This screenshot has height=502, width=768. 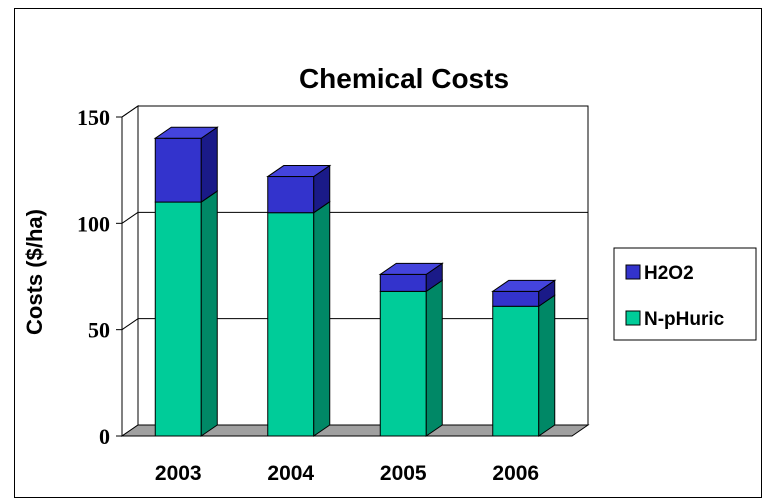 What do you see at coordinates (403, 363) in the screenshot?
I see `bar-N-pHuric-2005` at bounding box center [403, 363].